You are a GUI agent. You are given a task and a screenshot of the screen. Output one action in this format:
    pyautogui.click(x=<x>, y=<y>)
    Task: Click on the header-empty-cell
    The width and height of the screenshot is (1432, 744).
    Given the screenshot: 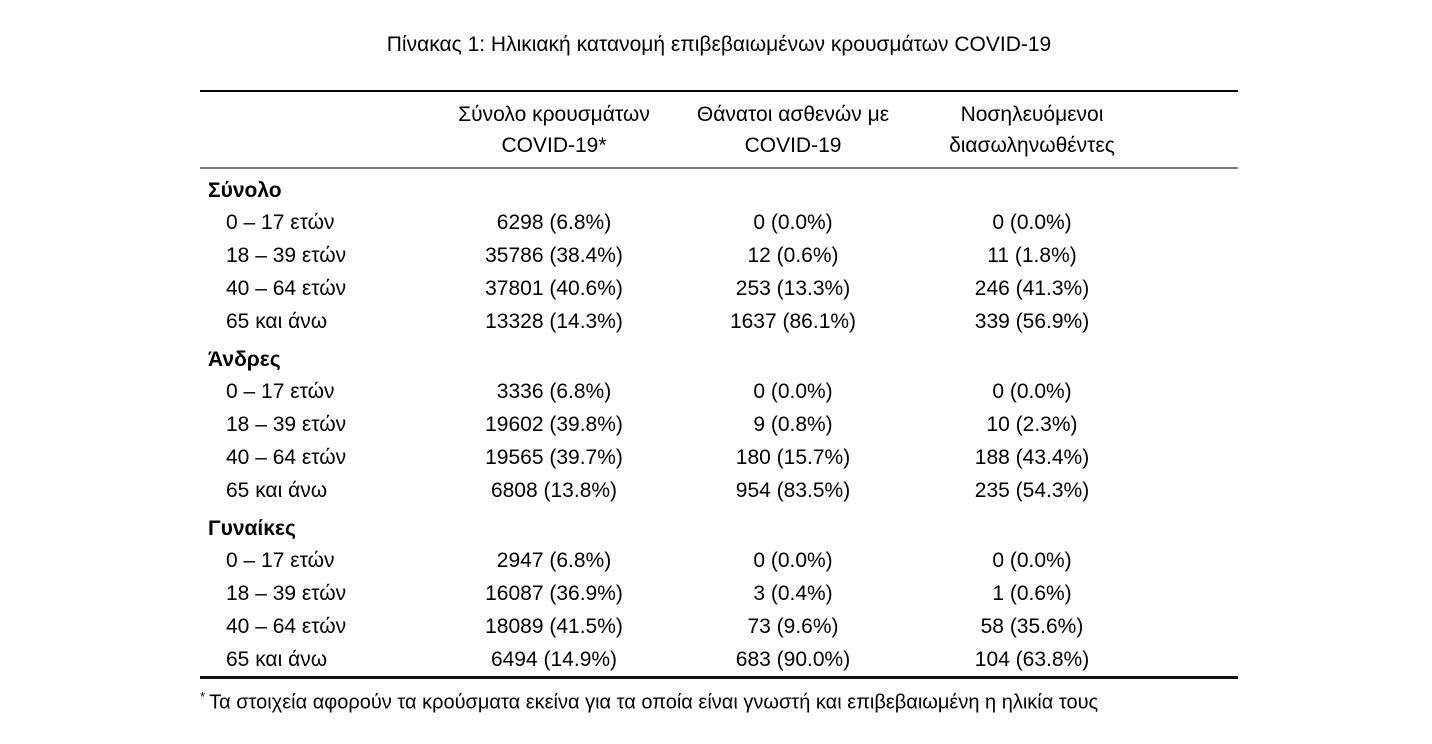 What is the action you would take?
    pyautogui.click(x=310, y=130)
    